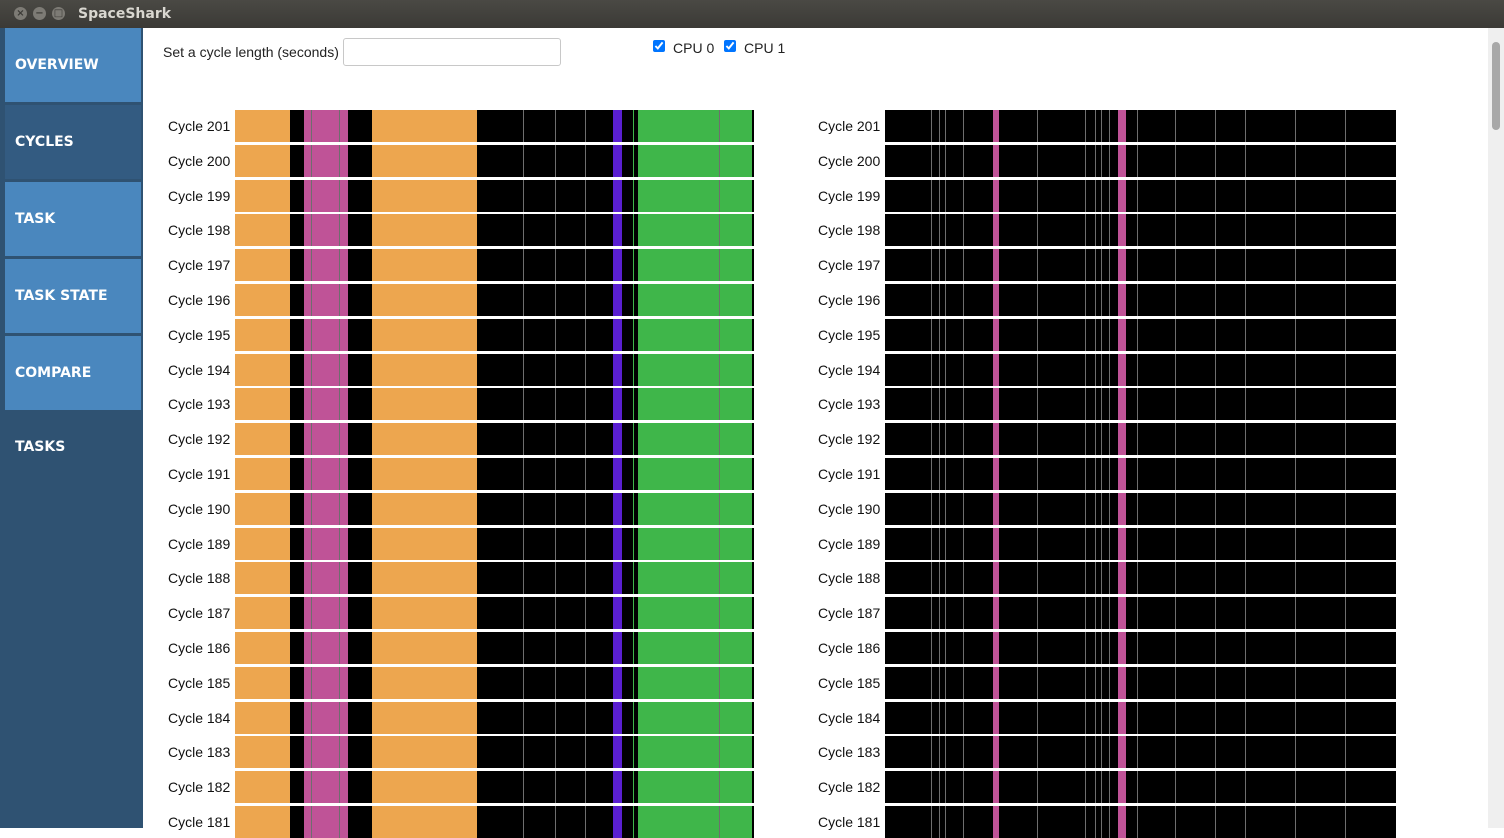 The width and height of the screenshot is (1504, 838). What do you see at coordinates (73, 296) in the screenshot?
I see `nav-task-state: TASK STATE` at bounding box center [73, 296].